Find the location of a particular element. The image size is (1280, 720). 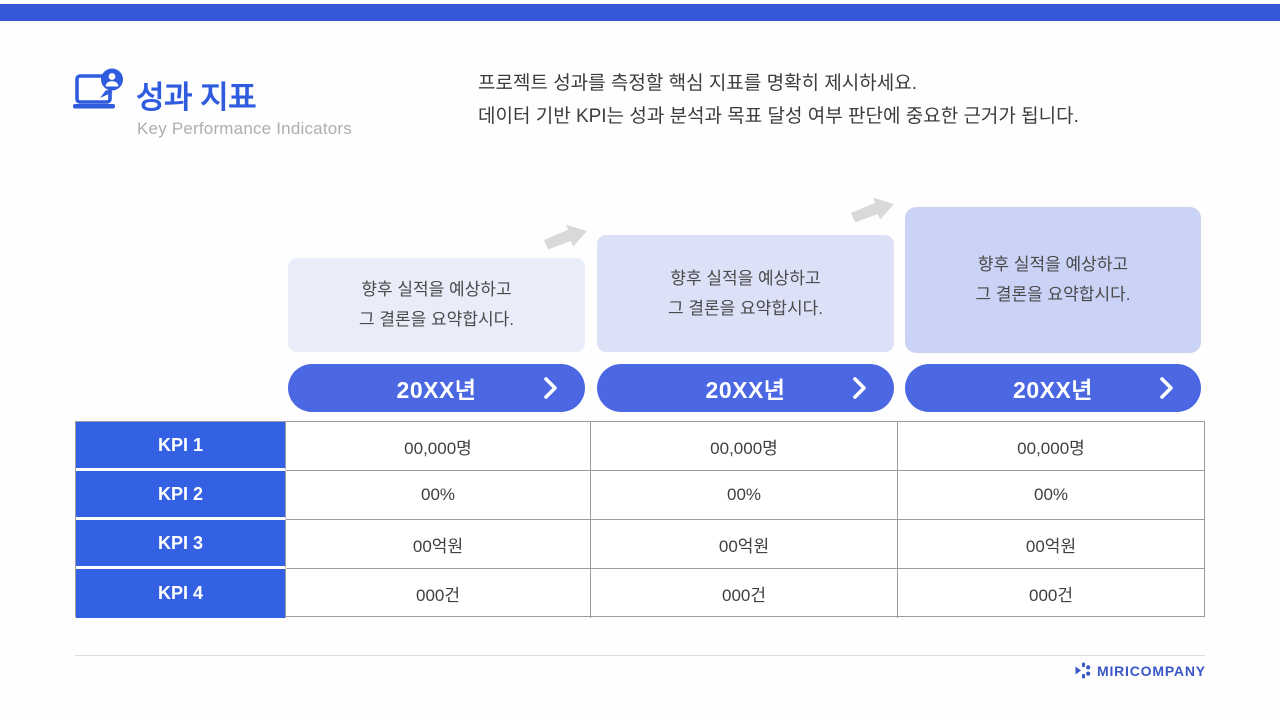

kpi-row-label: KPI 2 is located at coordinates (181, 495).